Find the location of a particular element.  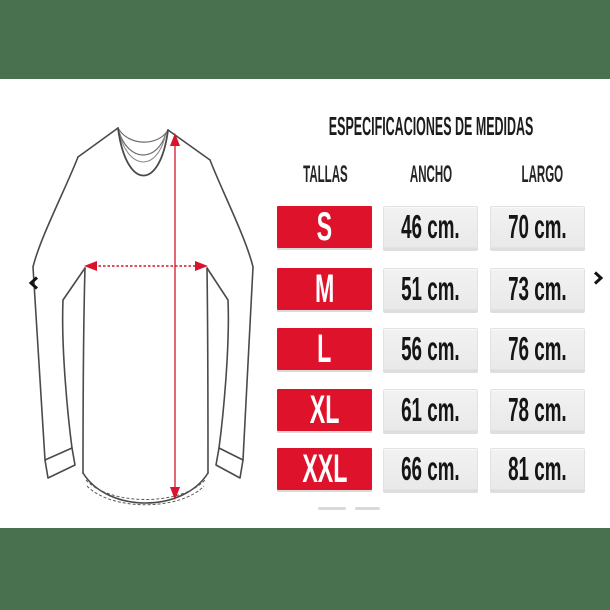

carousel-prev-button is located at coordinates (33, 283).